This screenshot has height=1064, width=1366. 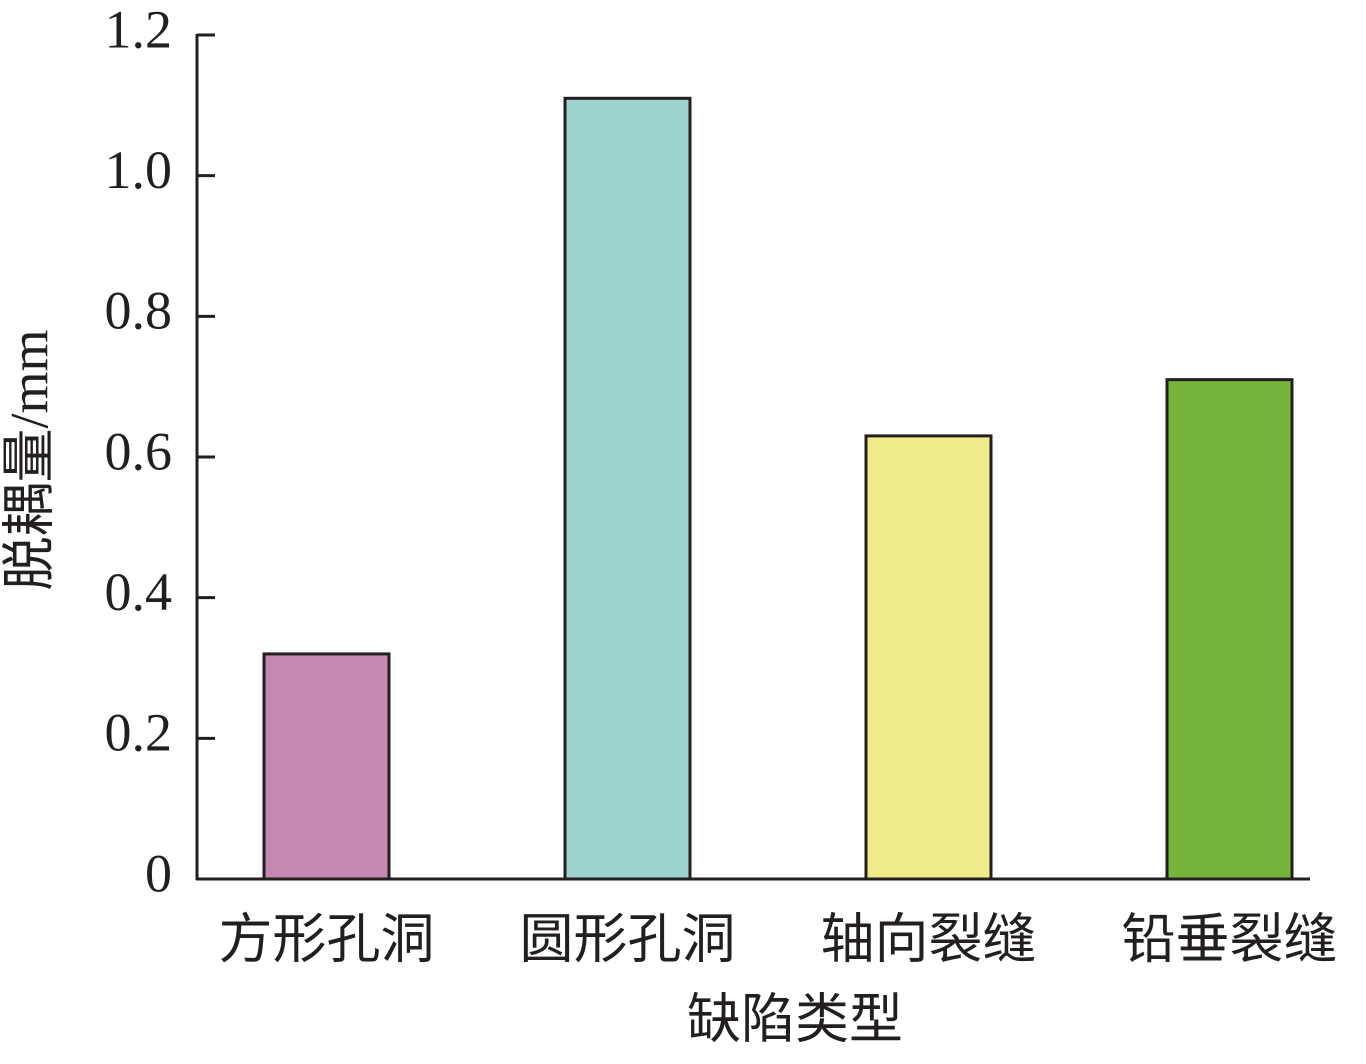 I want to click on y-tick-label: 1.2, so click(x=139, y=29).